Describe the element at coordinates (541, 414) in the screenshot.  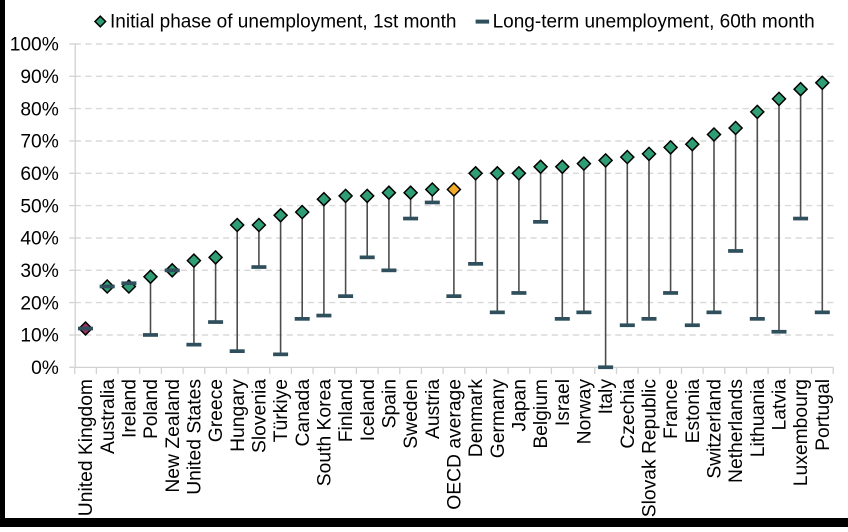
I see `svg-text: Belgium` at that location.